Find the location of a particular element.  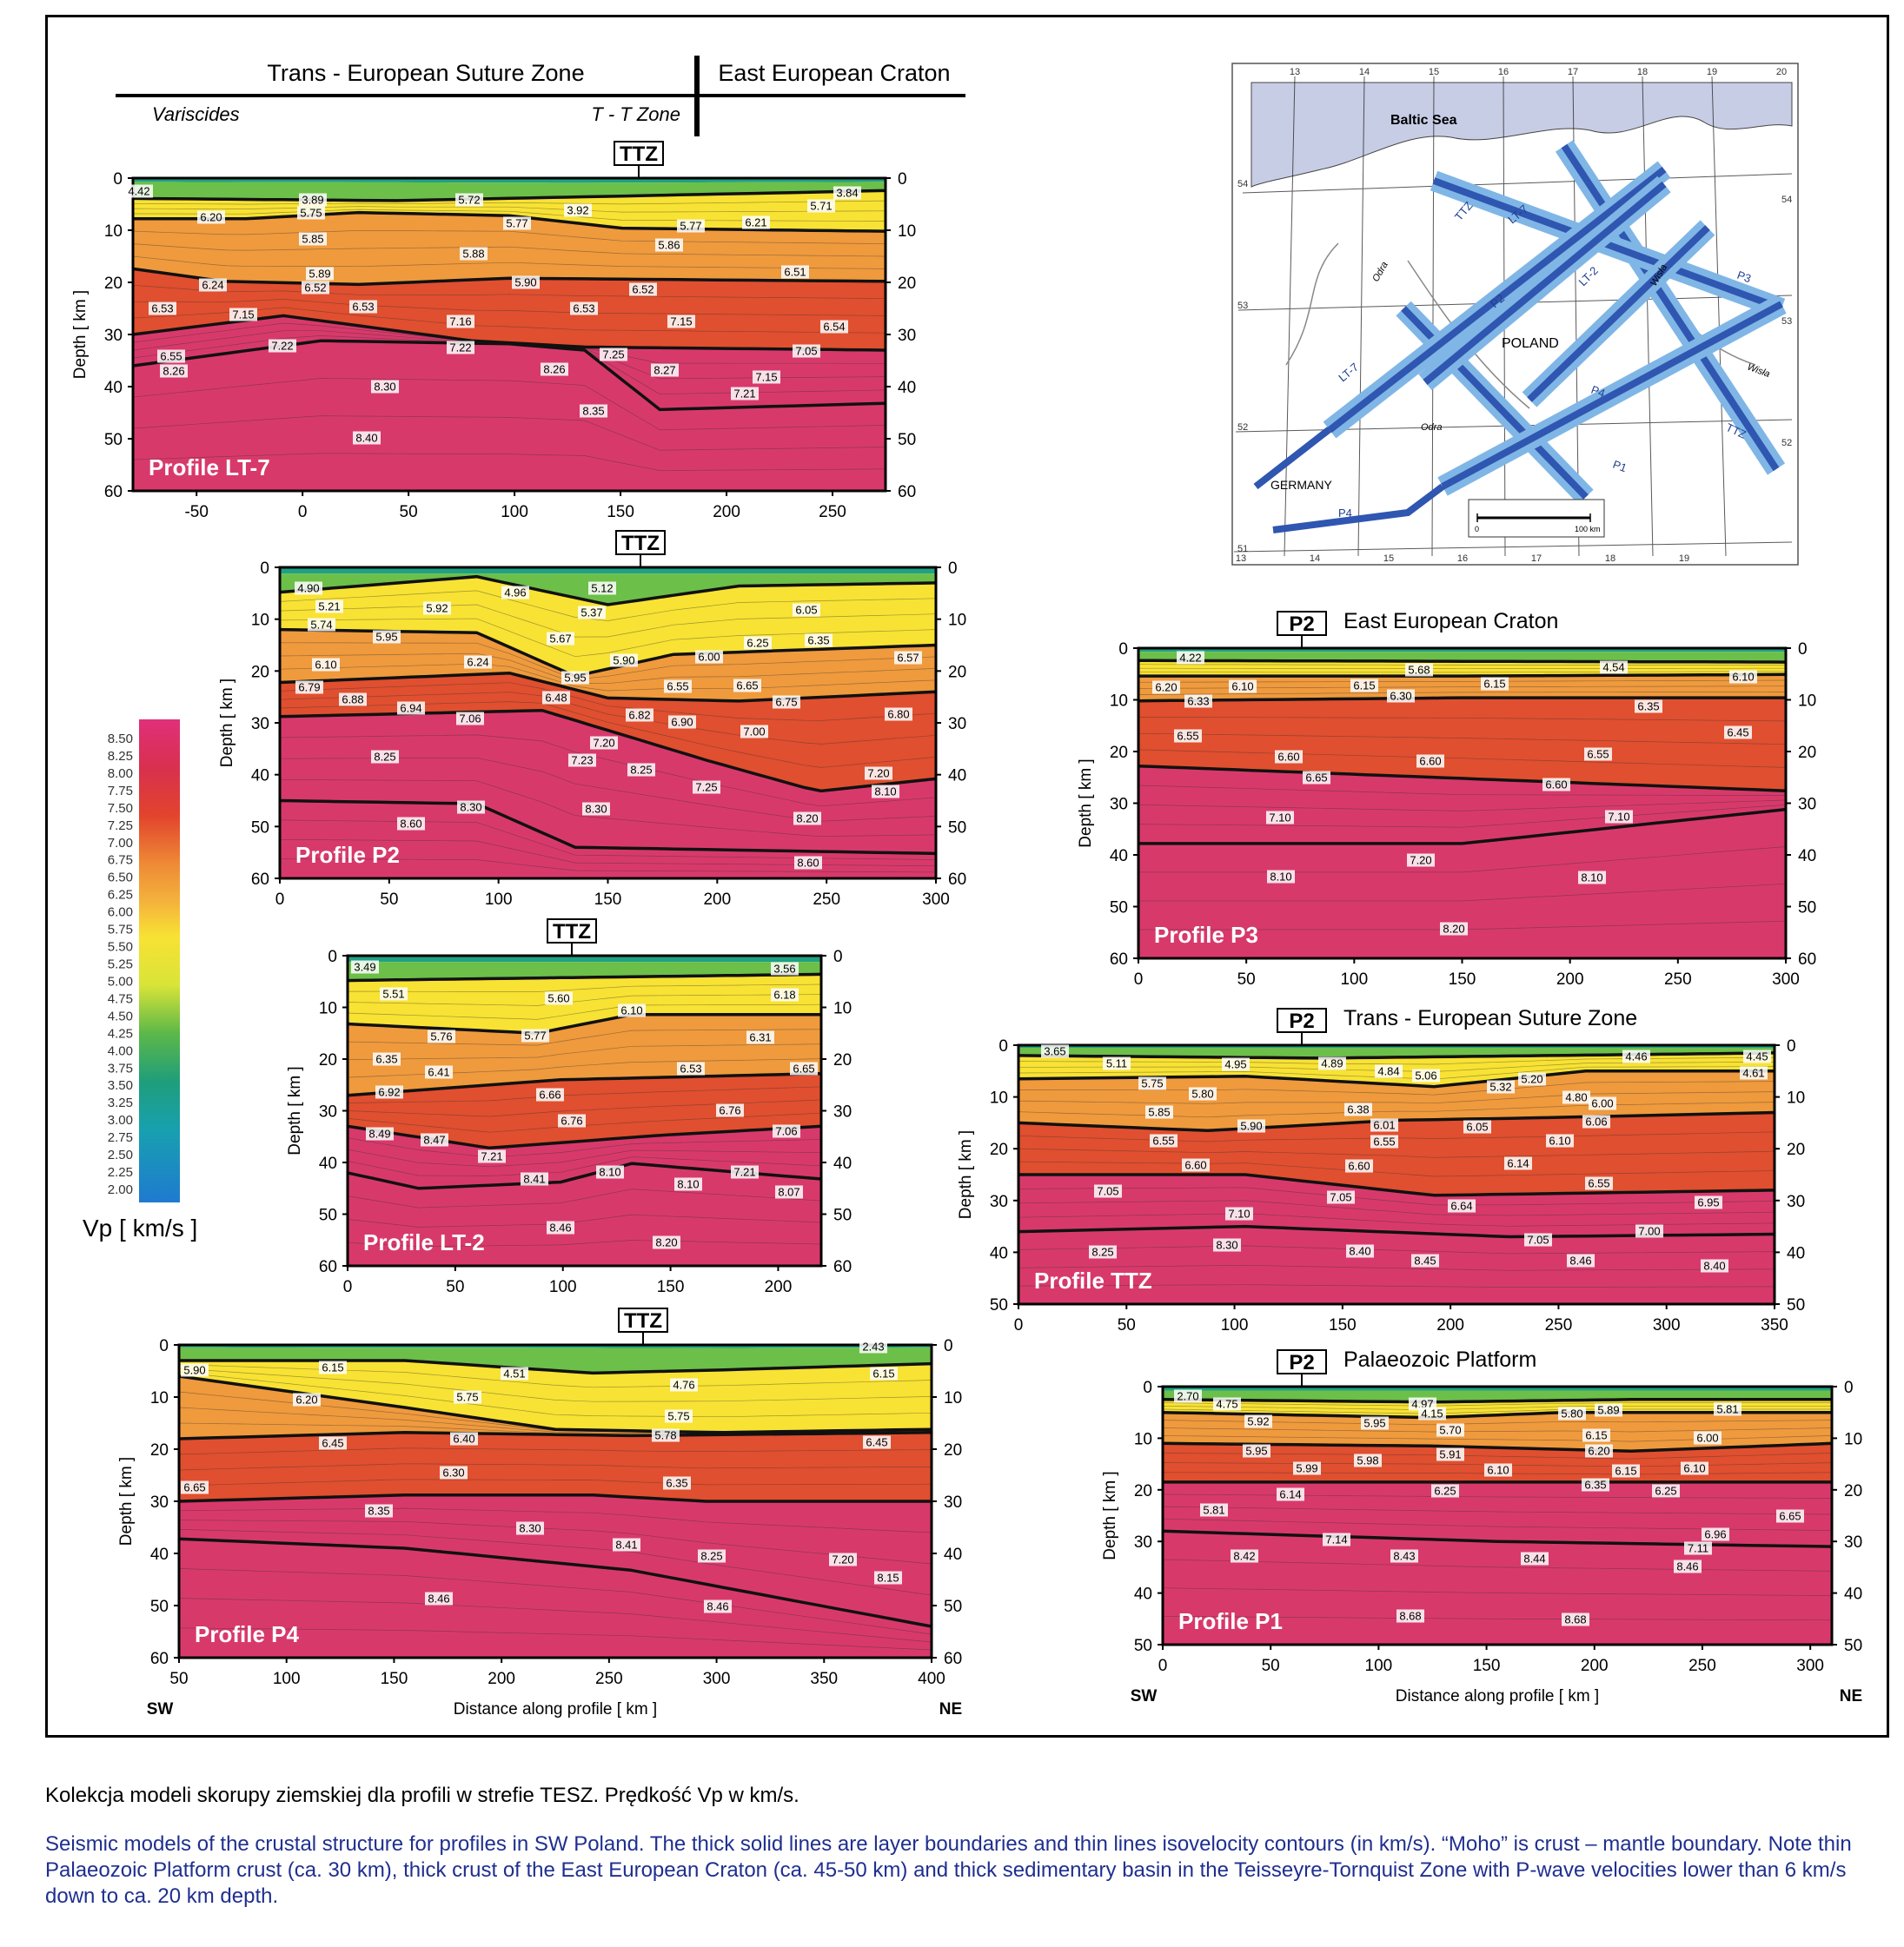

velocity-label: 5.95 is located at coordinates (575, 679).